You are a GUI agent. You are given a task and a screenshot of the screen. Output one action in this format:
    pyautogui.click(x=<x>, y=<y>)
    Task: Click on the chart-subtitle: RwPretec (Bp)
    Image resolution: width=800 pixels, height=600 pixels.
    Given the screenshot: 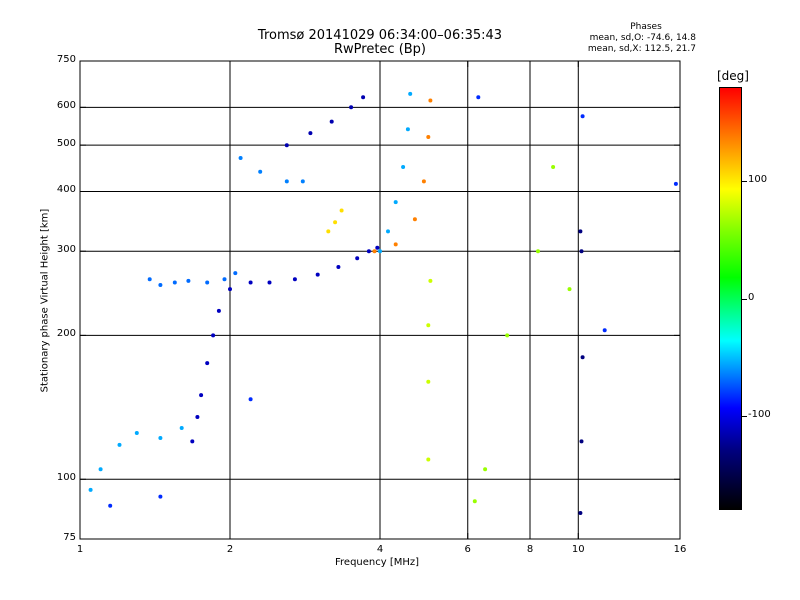 What is the action you would take?
    pyautogui.click(x=380, y=49)
    